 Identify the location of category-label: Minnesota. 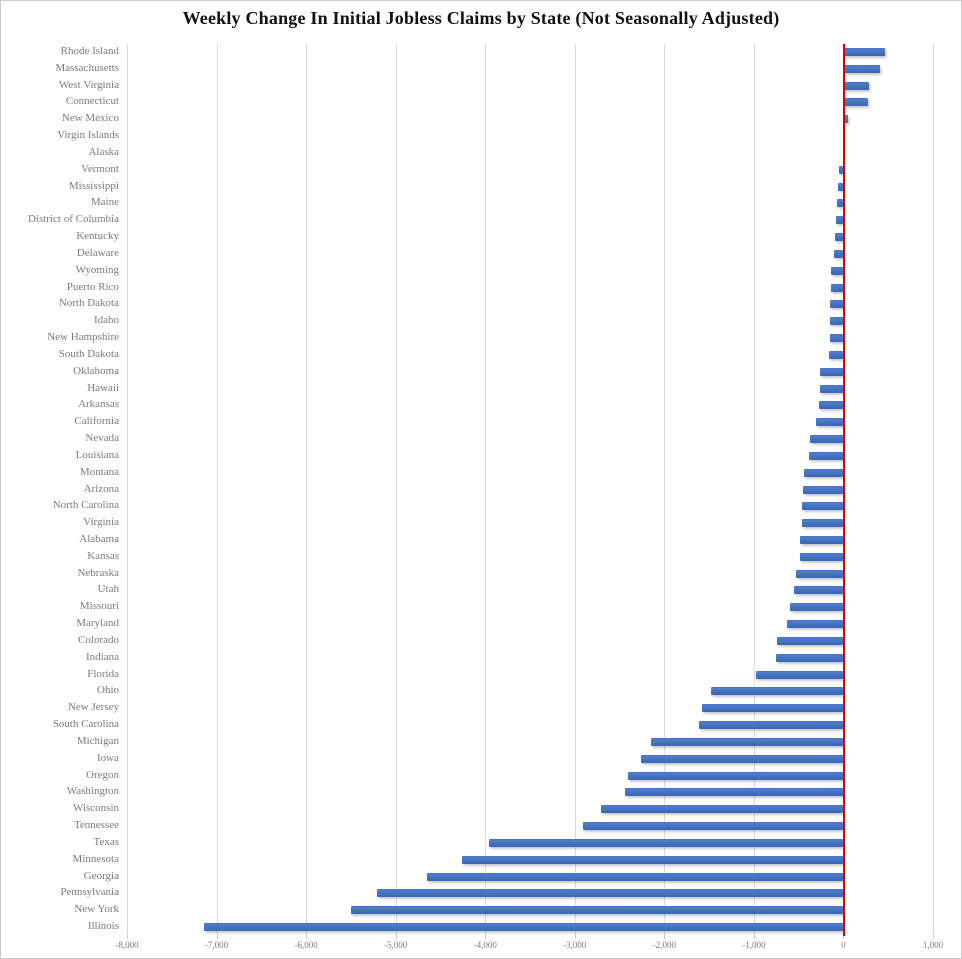
(95, 858).